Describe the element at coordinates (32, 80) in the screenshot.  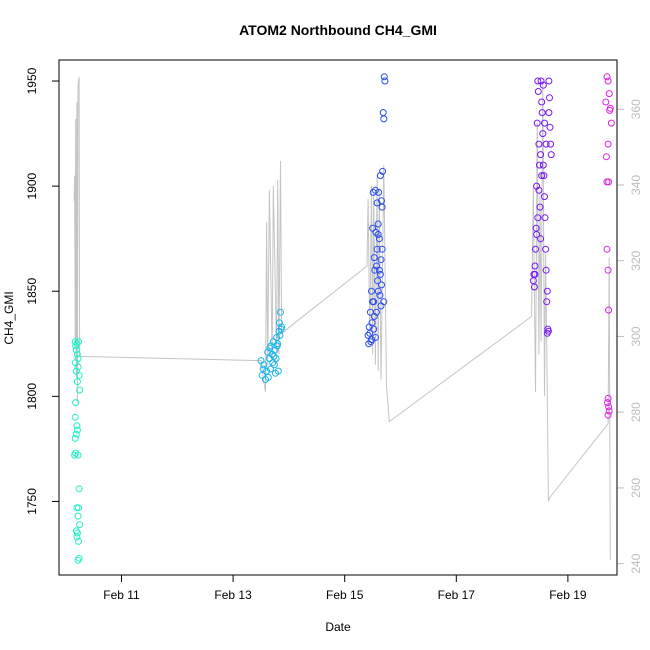
I see `y-tick-label: 1950` at that location.